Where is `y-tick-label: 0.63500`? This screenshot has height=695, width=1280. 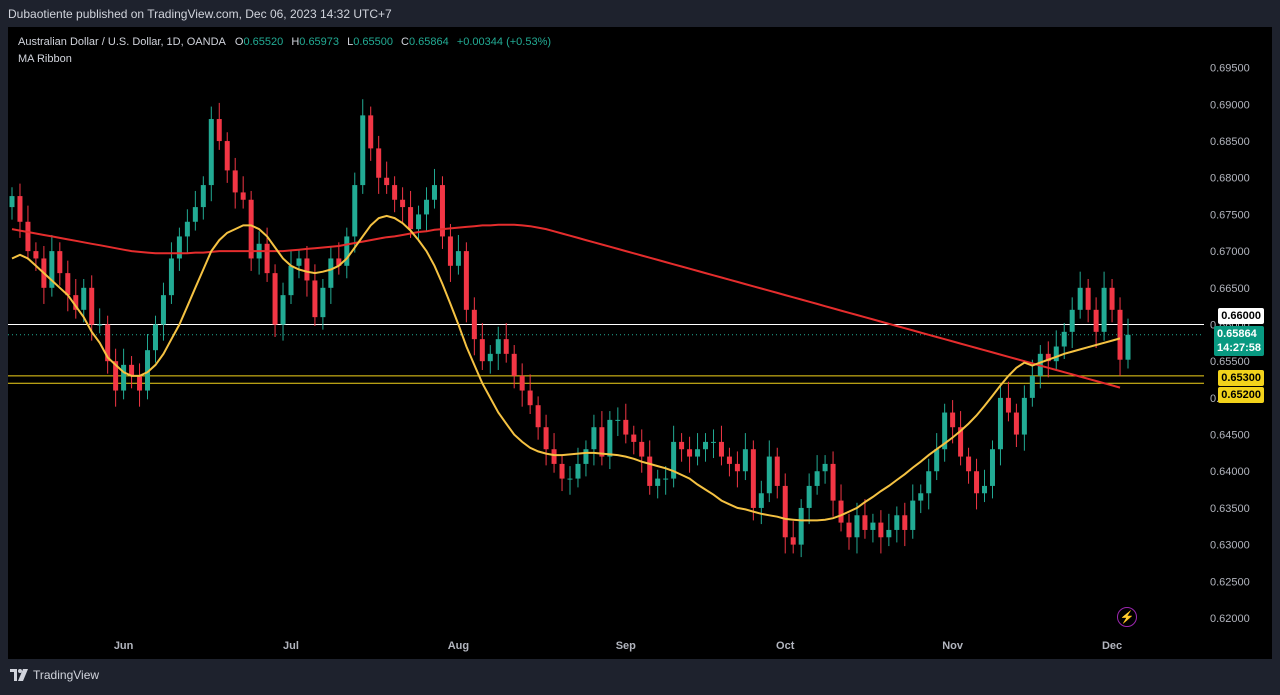 y-tick-label: 0.63500 is located at coordinates (1230, 509).